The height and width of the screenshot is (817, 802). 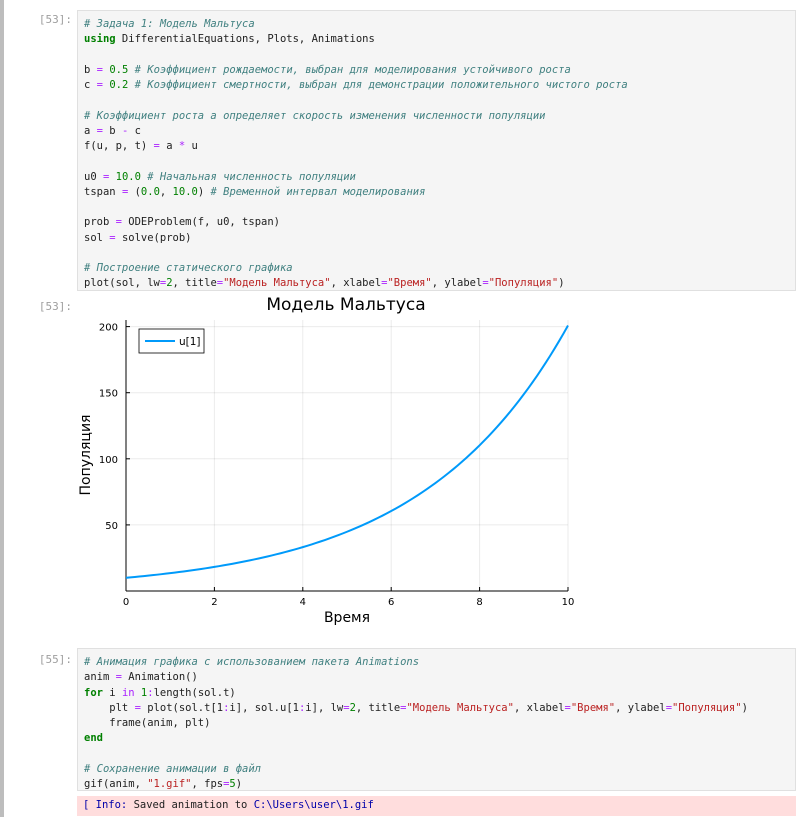 I want to click on code-token: Animation(), so click(x=159, y=677).